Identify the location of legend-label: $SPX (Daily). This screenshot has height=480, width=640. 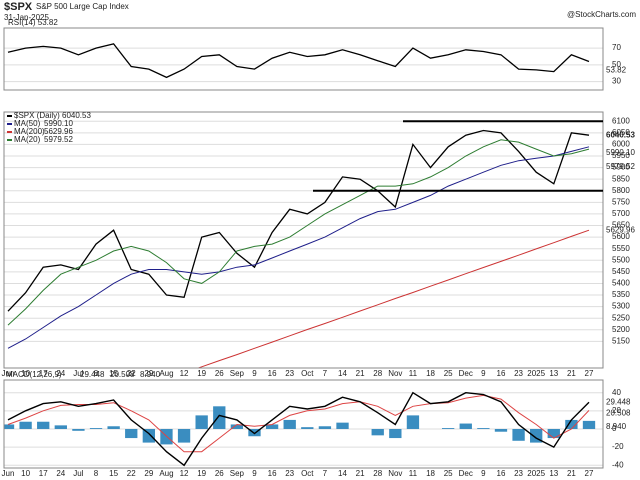
(37, 115).